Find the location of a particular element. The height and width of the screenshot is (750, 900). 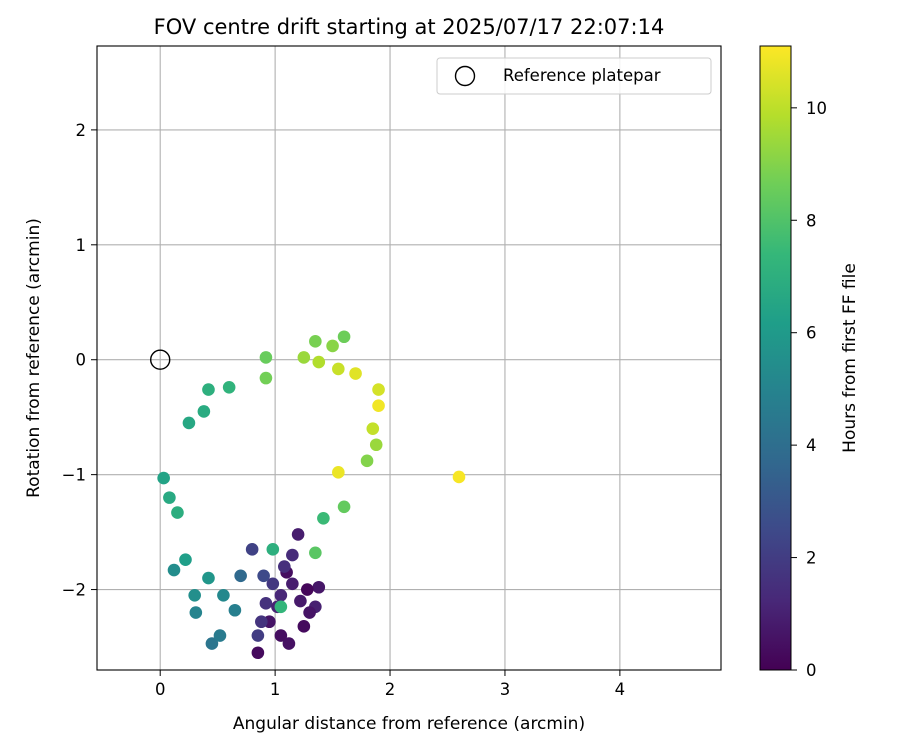

y-tick-label: 2 is located at coordinates (81, 130).